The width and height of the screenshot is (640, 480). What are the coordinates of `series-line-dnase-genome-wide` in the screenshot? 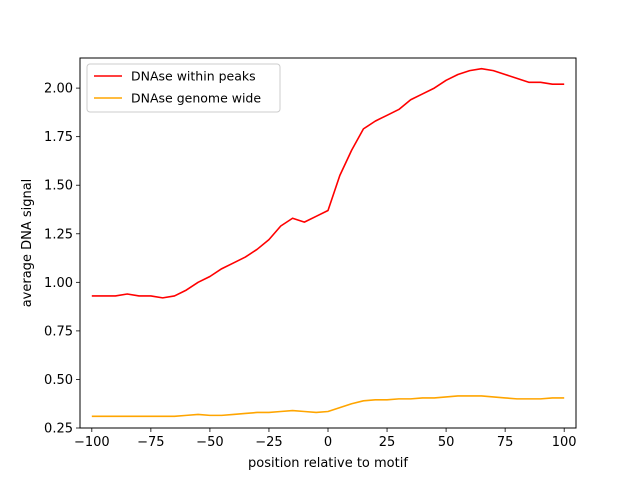 It's located at (328, 406).